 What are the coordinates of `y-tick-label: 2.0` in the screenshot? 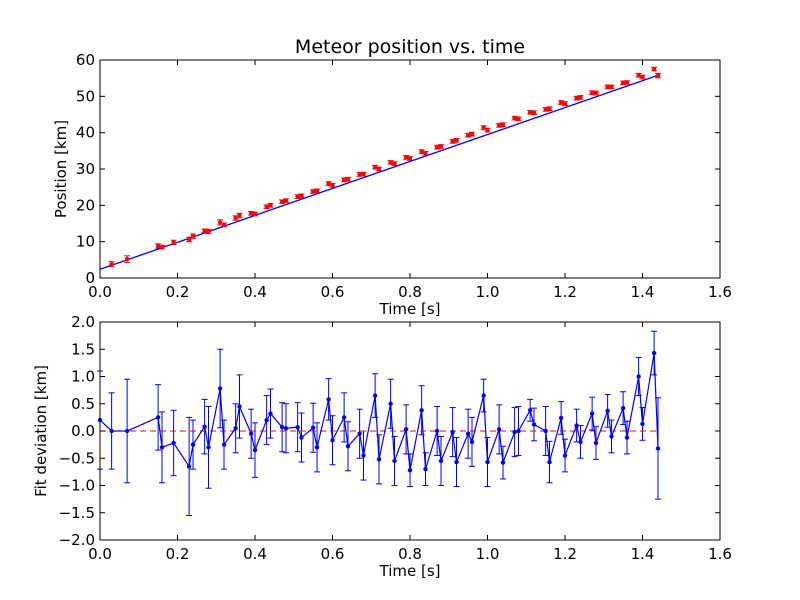 It's located at (83, 322).